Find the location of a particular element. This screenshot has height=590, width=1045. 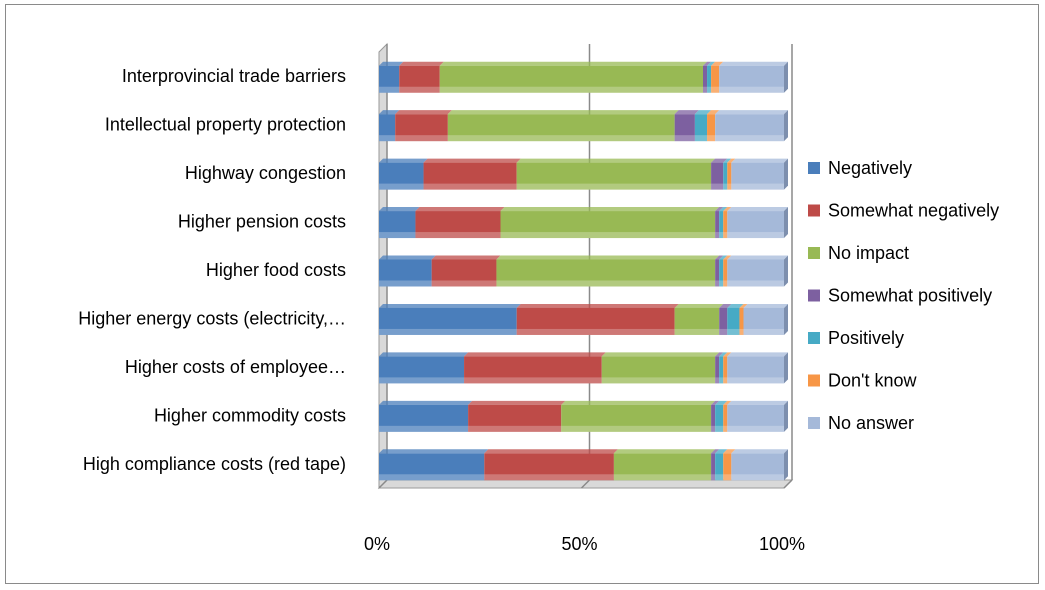

legend-label: No answer is located at coordinates (871, 423).